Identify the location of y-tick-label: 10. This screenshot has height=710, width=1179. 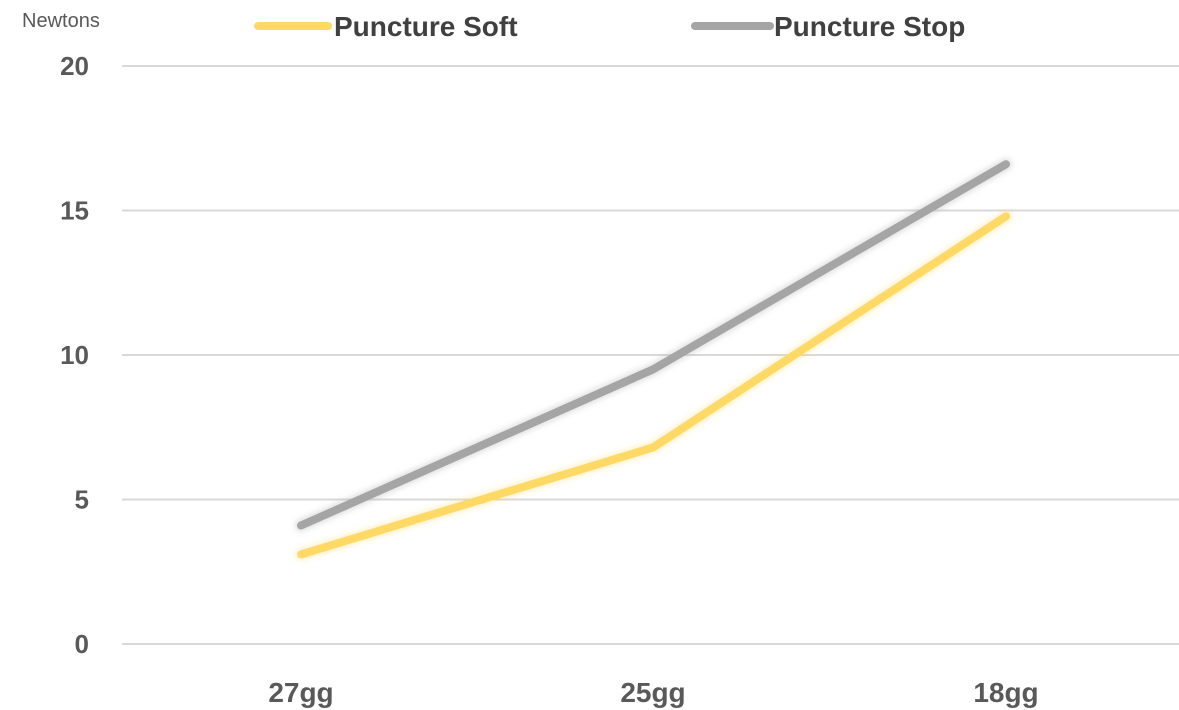
(74, 355).